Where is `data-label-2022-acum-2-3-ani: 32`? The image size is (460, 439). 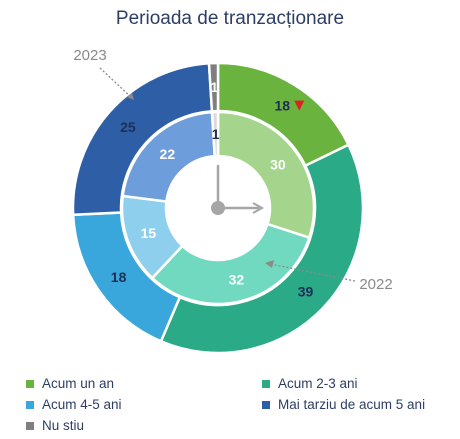 data-label-2022-acum-2-3-ani: 32 is located at coordinates (237, 280).